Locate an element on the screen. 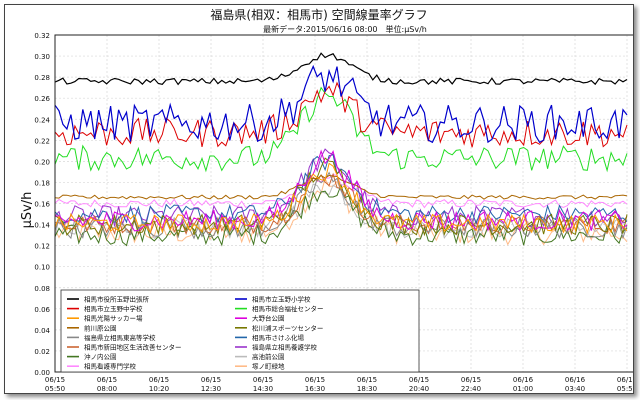 This screenshot has width=640, height=400. legend-label: 高池前公園 is located at coordinates (268, 356).